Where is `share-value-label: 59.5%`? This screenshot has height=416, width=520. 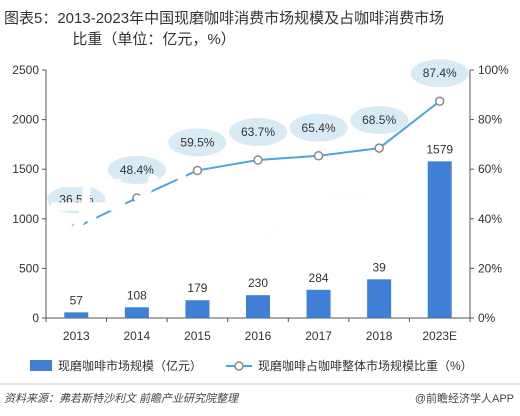 share-value-label: 59.5% is located at coordinates (197, 142).